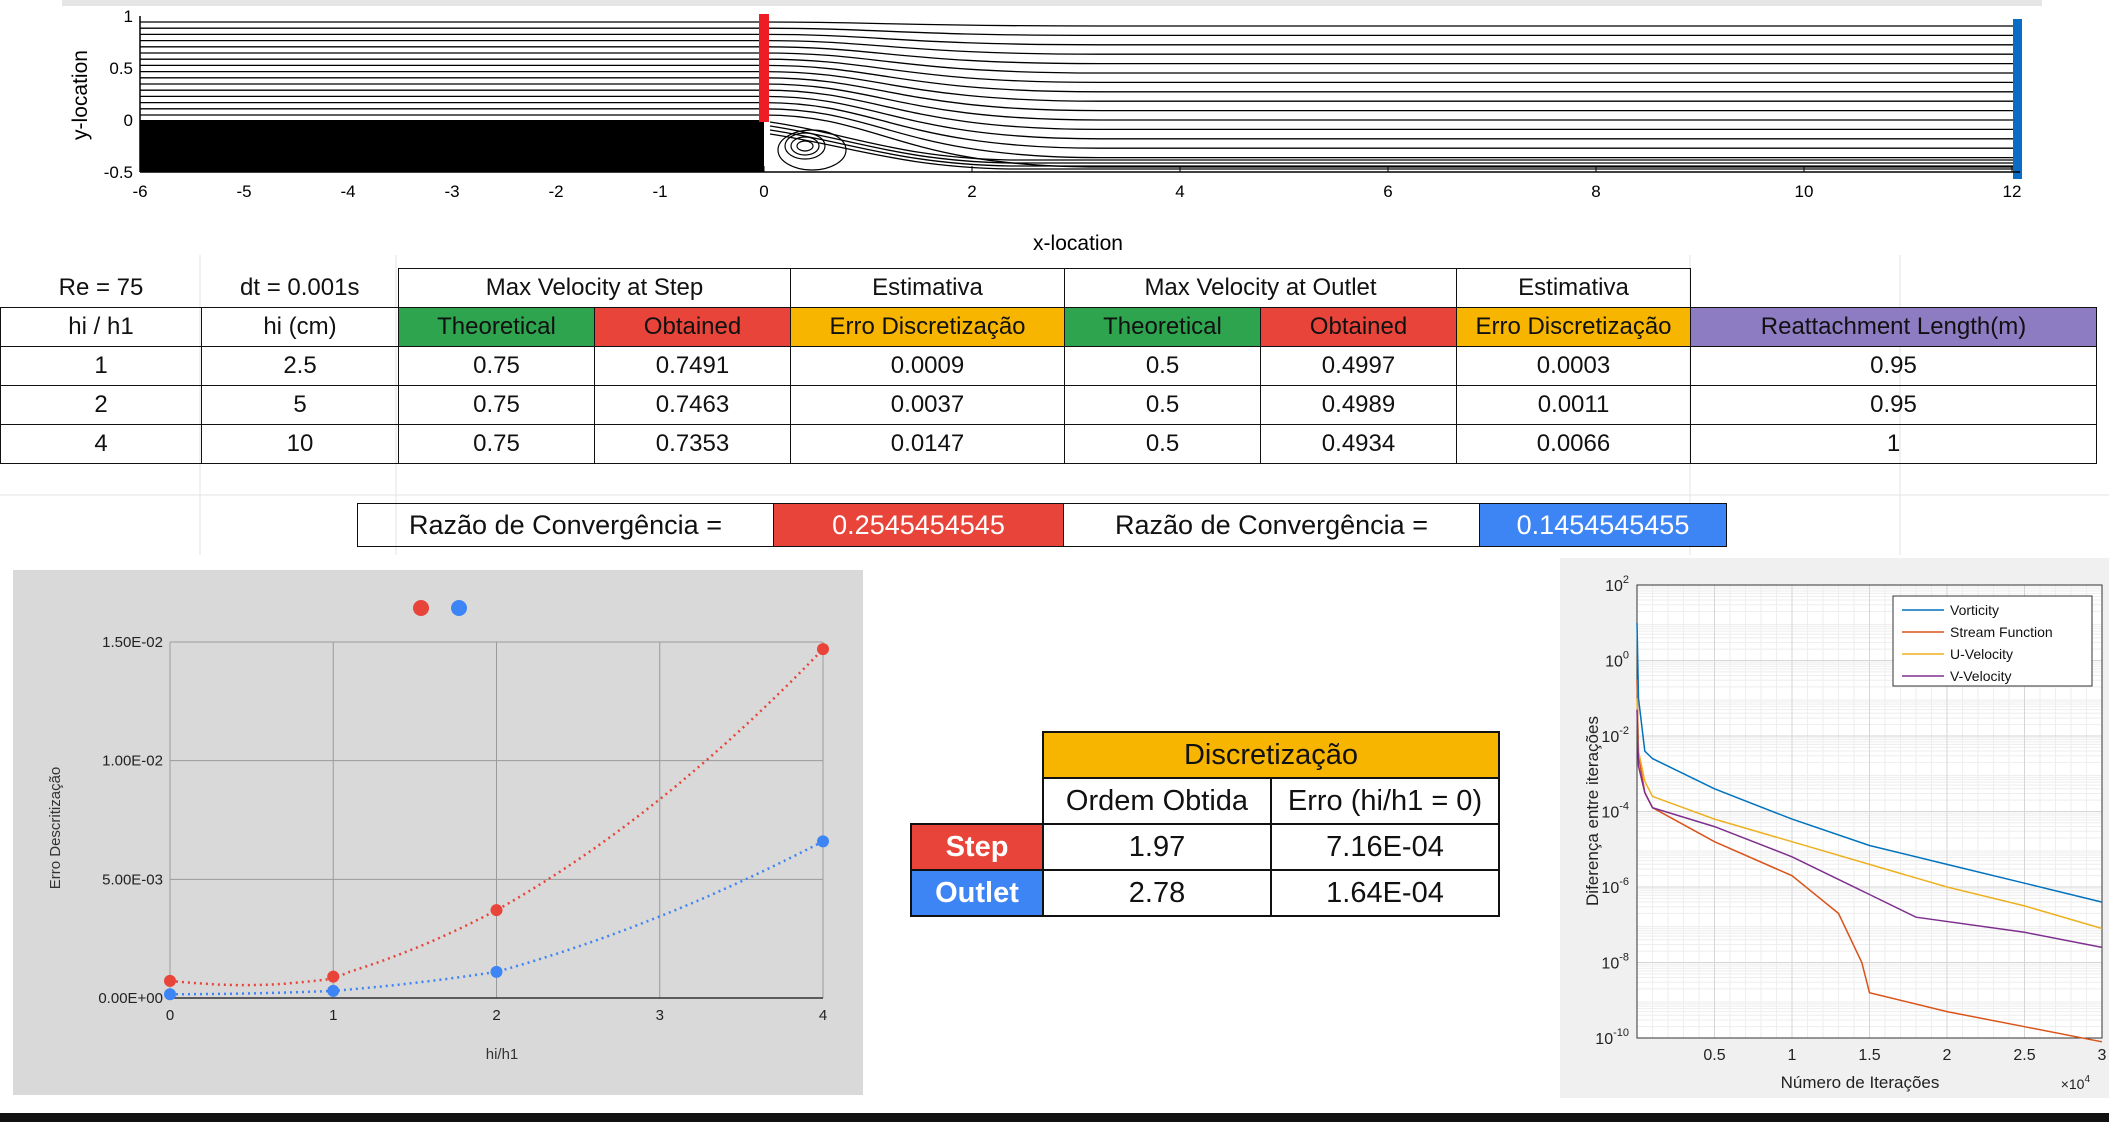  Describe the element at coordinates (812, 150) in the screenshot. I see `recirculation-vortex` at that location.